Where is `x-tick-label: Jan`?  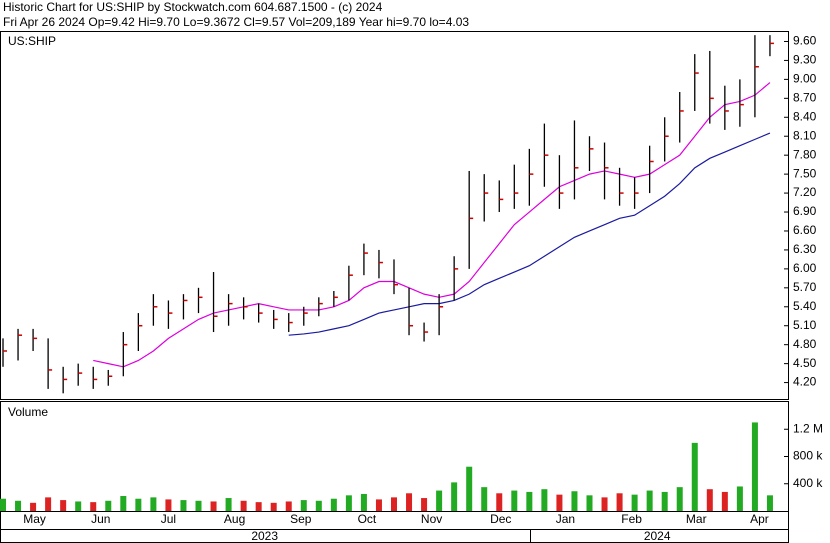
x-tick-label: Jan is located at coordinates (565, 519).